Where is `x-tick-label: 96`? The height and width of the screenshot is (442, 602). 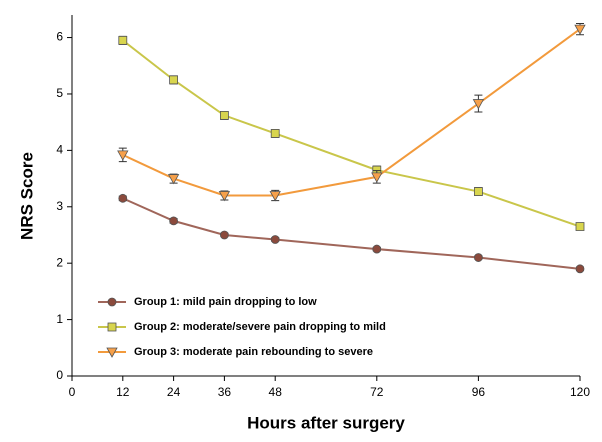 x-tick-label: 96 is located at coordinates (479, 392).